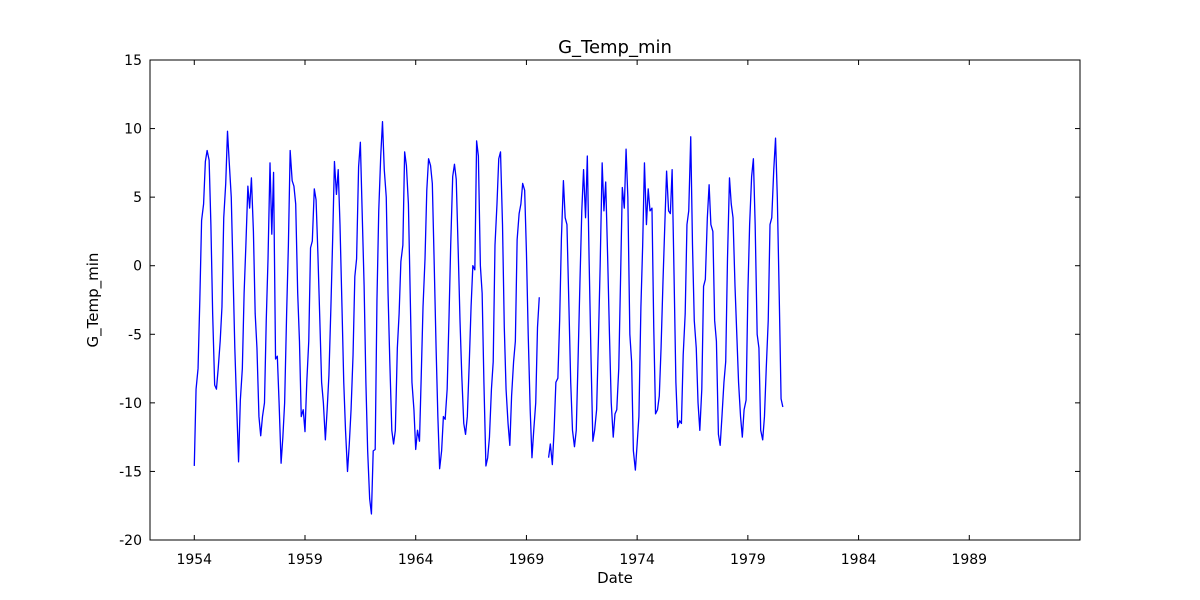 Image resolution: width=1200 pixels, height=600 pixels. What do you see at coordinates (416, 560) in the screenshot?
I see `x-tick-label: 1964` at bounding box center [416, 560].